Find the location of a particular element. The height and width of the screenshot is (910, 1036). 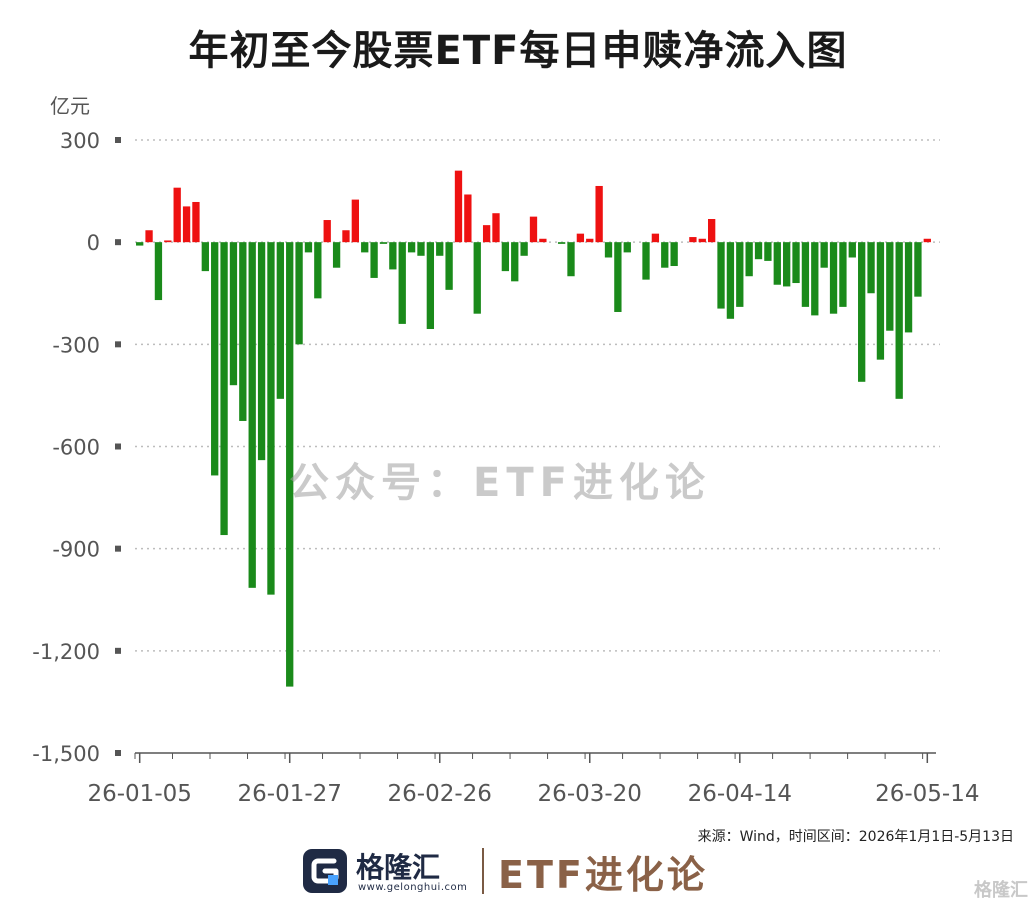

chart-title: 年初至今股票ETF每日申赎净流入图 is located at coordinates (518, 51).